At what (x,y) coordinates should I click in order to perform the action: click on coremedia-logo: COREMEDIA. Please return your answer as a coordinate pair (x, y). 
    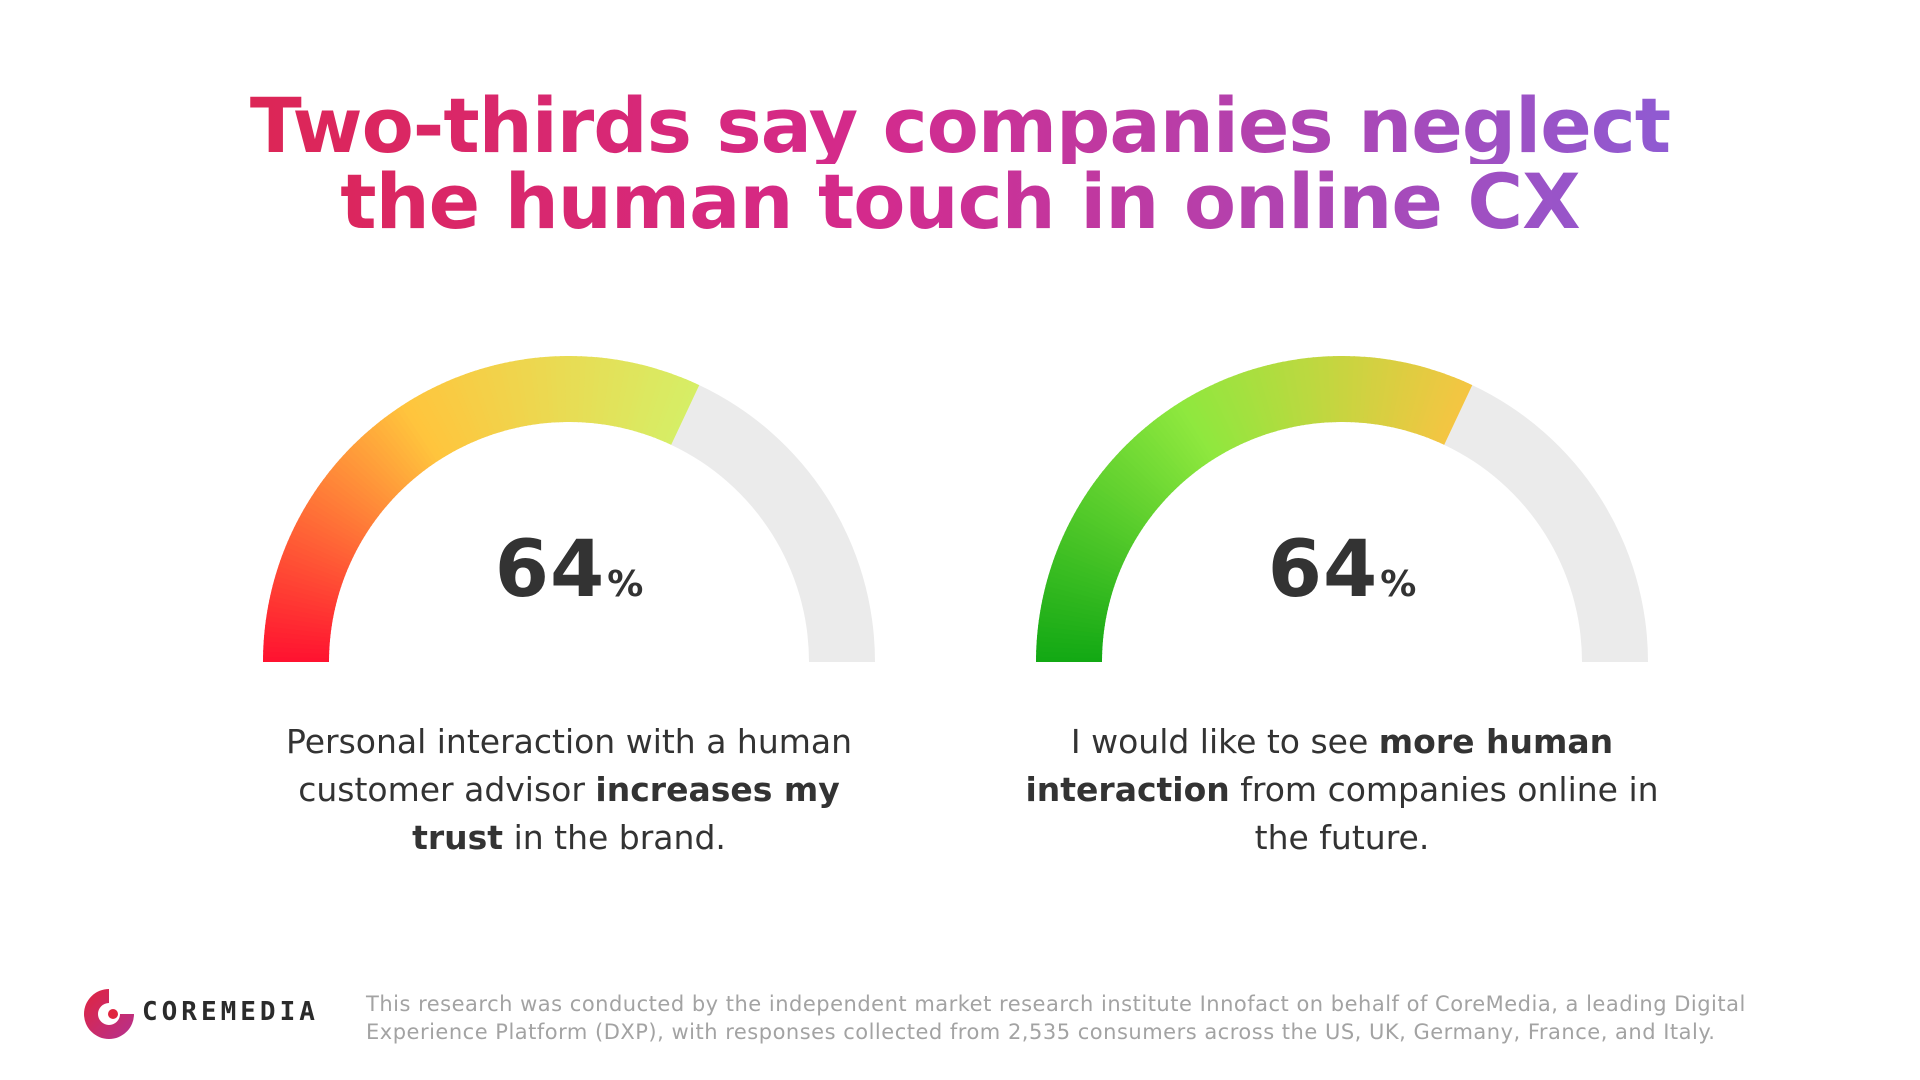
    Looking at the image, I should click on (210, 1015).